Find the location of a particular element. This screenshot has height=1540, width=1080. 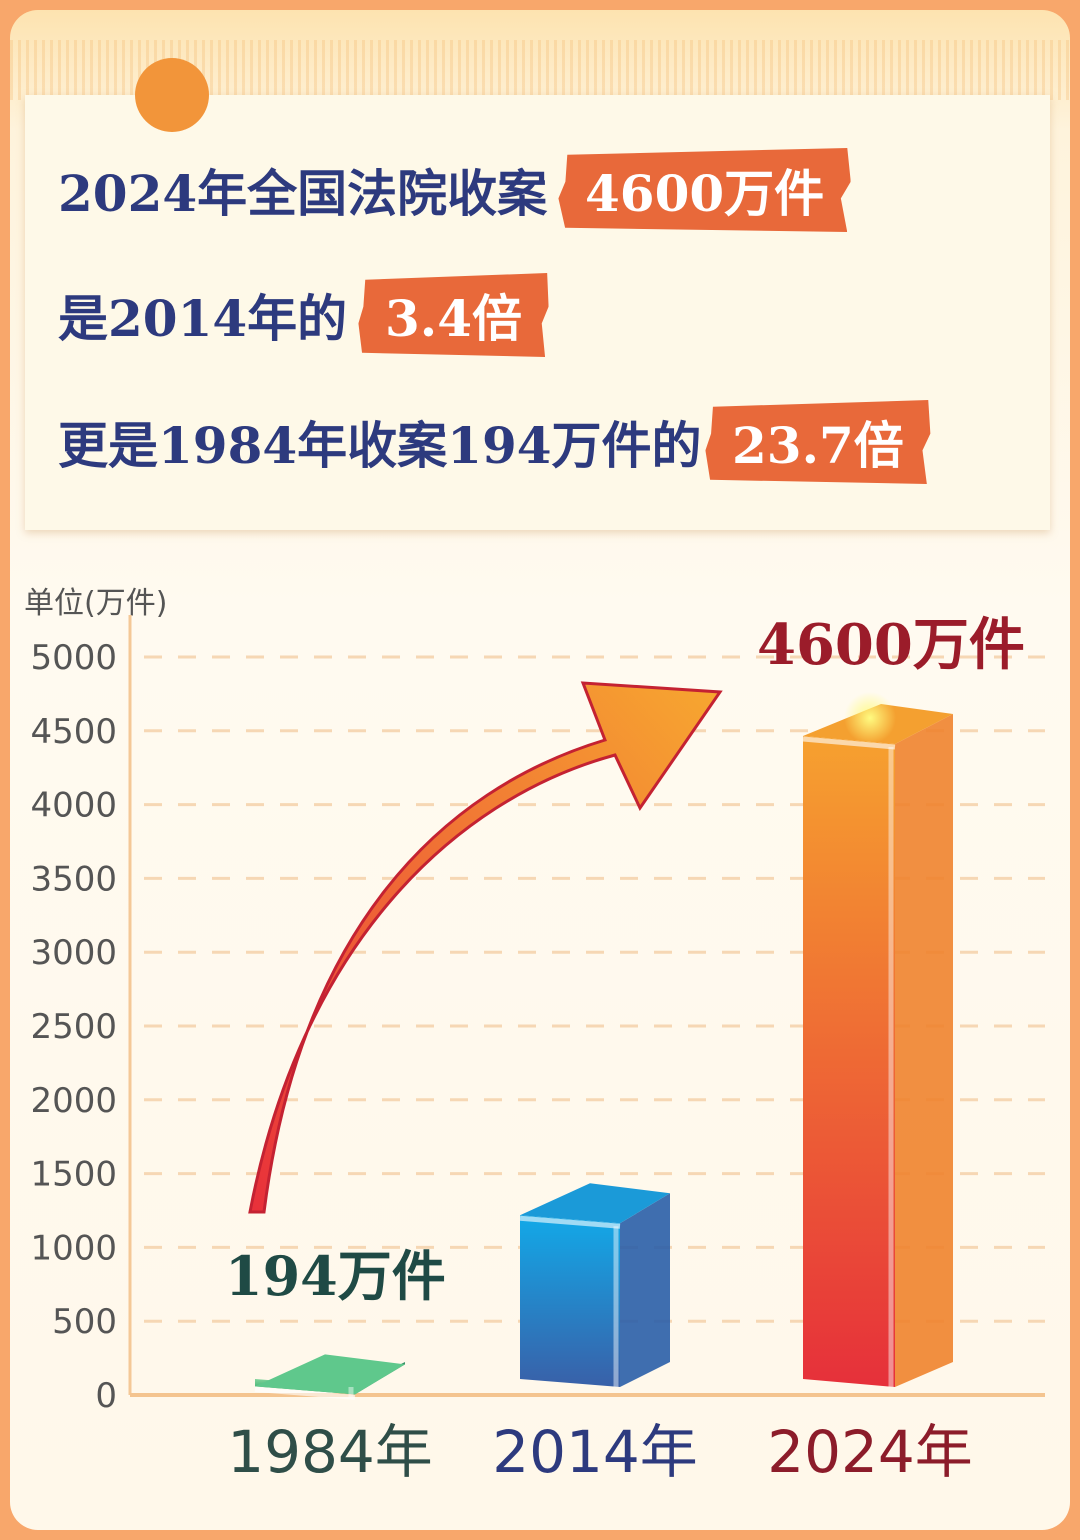

y-tick-label: 3000 is located at coordinates (73, 953).